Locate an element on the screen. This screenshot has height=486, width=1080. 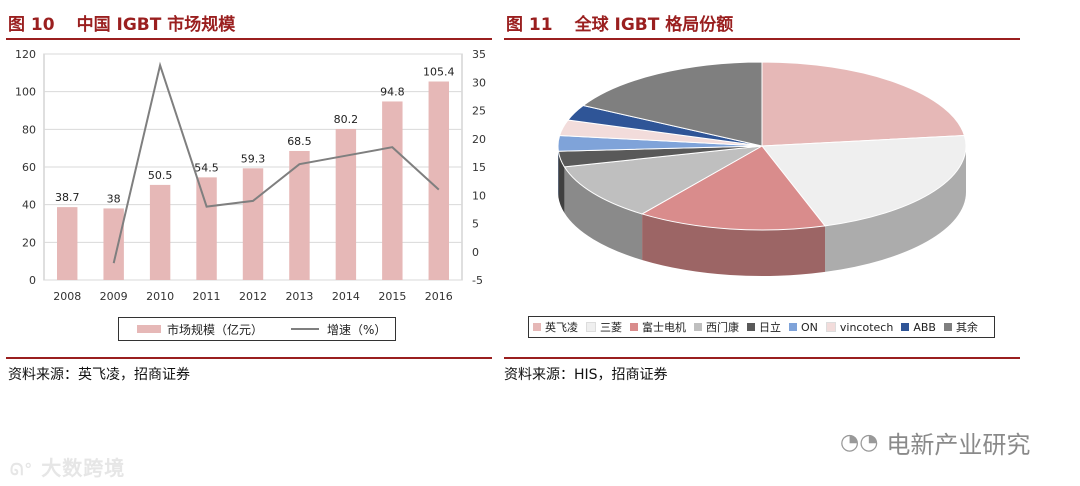
right-source: 资料来源：HIS，招商证券 is located at coordinates (586, 375).